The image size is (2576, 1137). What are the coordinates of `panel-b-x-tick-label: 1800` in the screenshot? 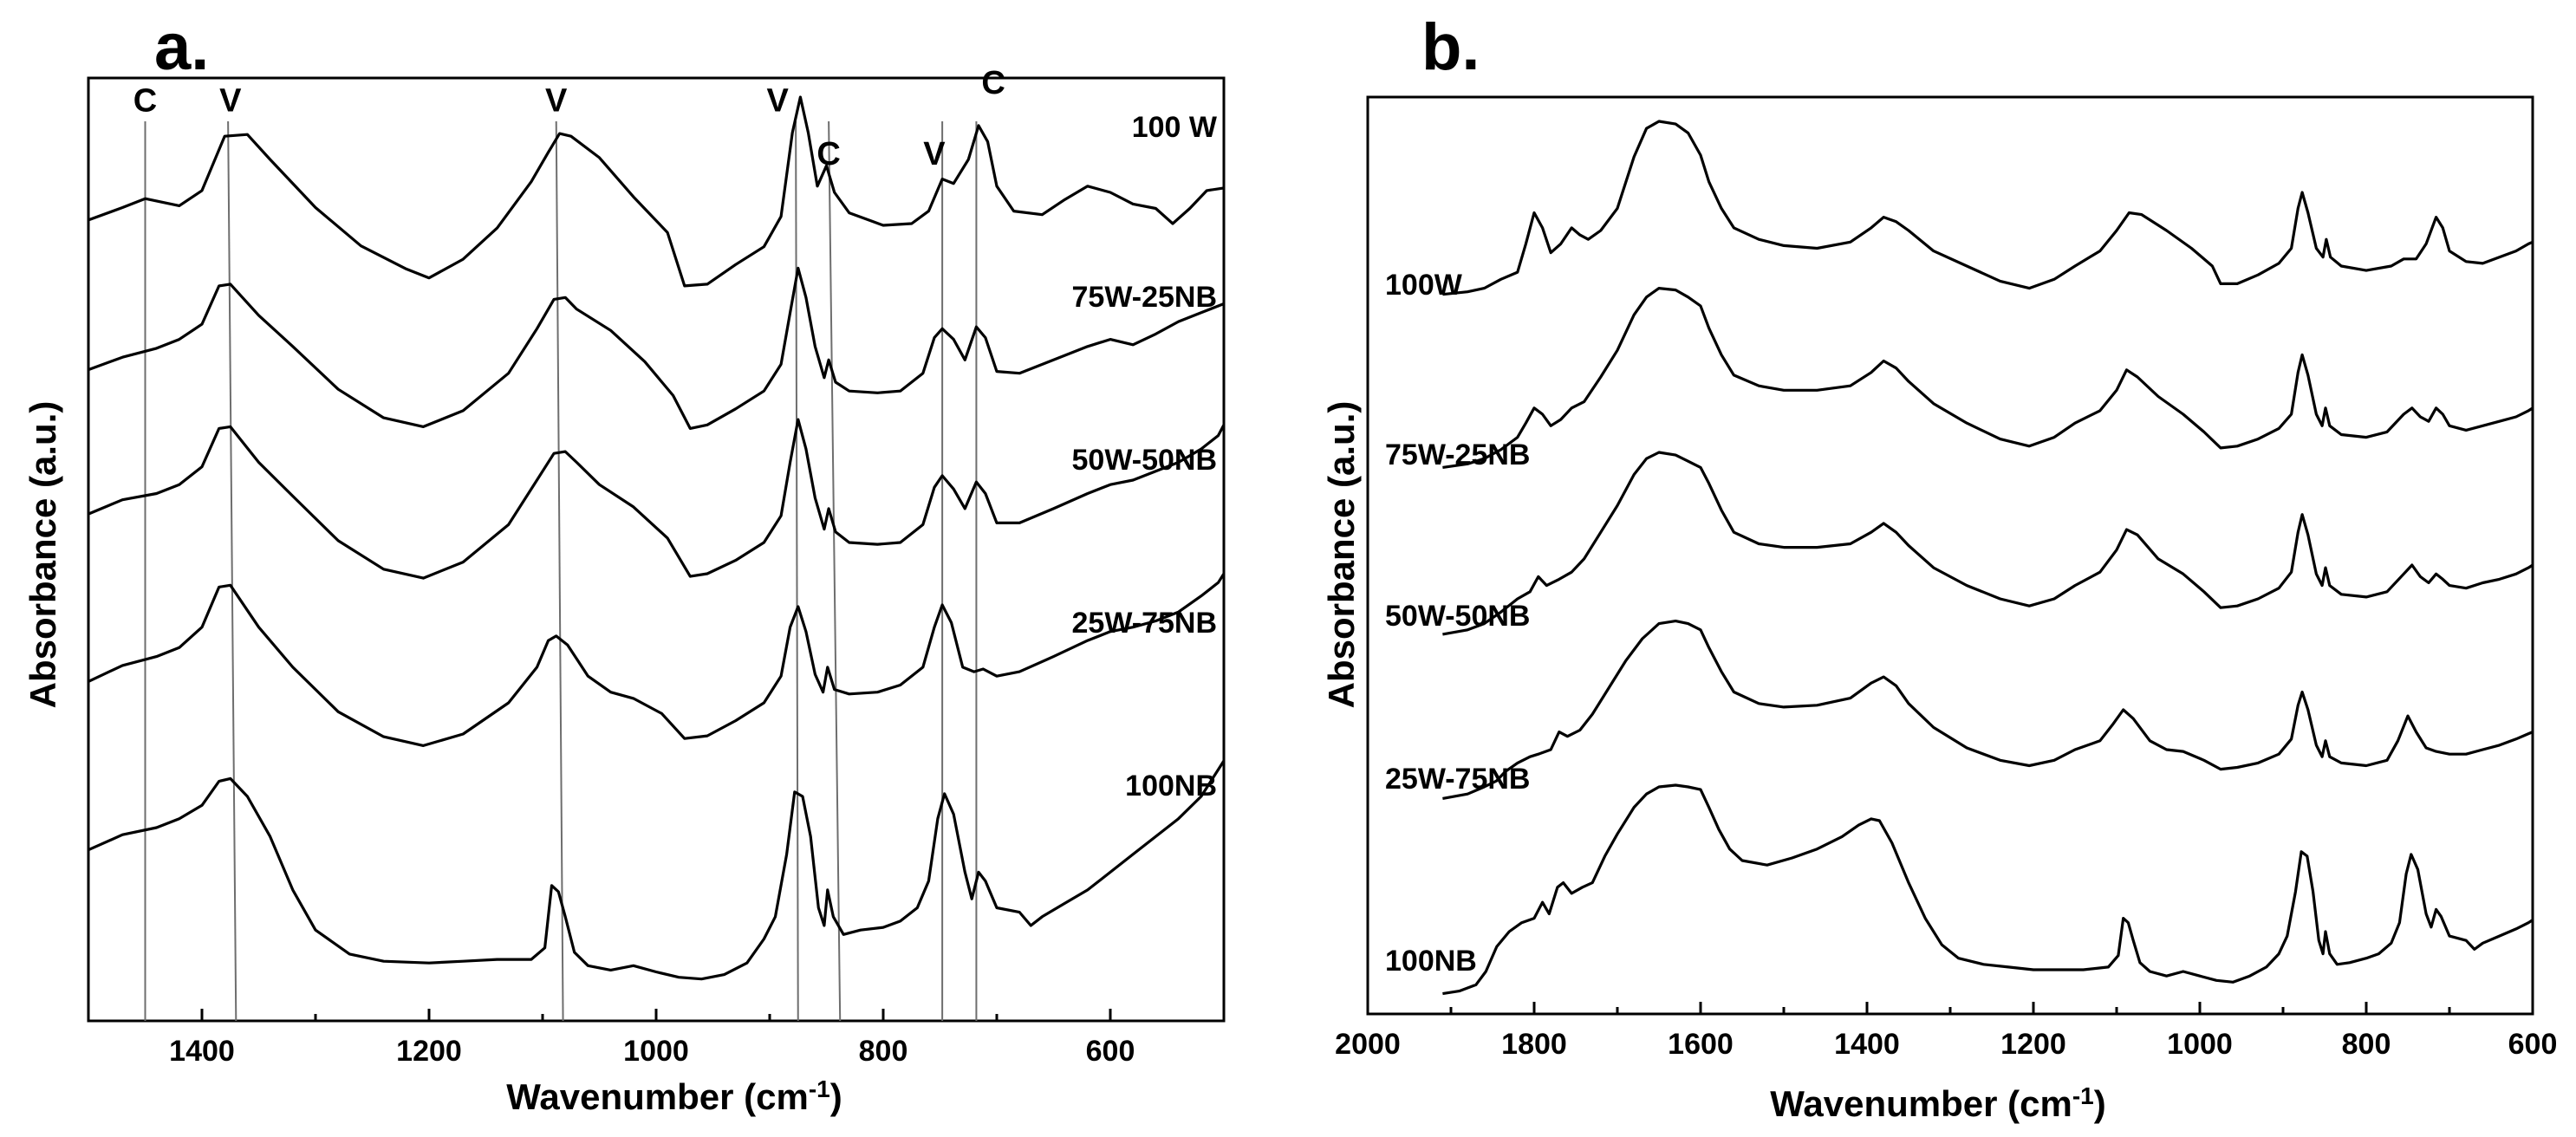 It's located at (1534, 1044).